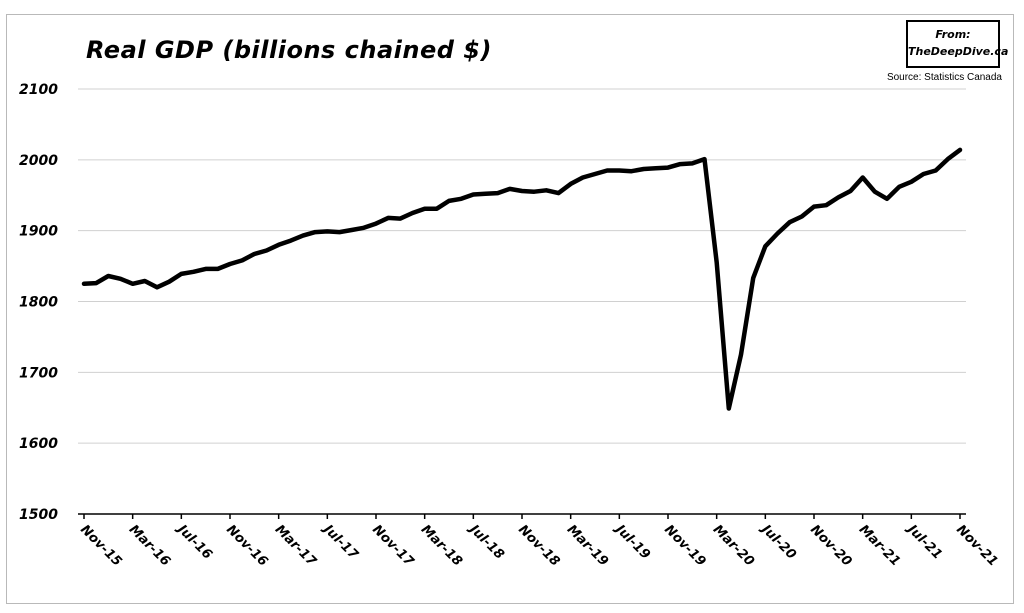  I want to click on x-tick-label: Mar-20, so click(733, 545).